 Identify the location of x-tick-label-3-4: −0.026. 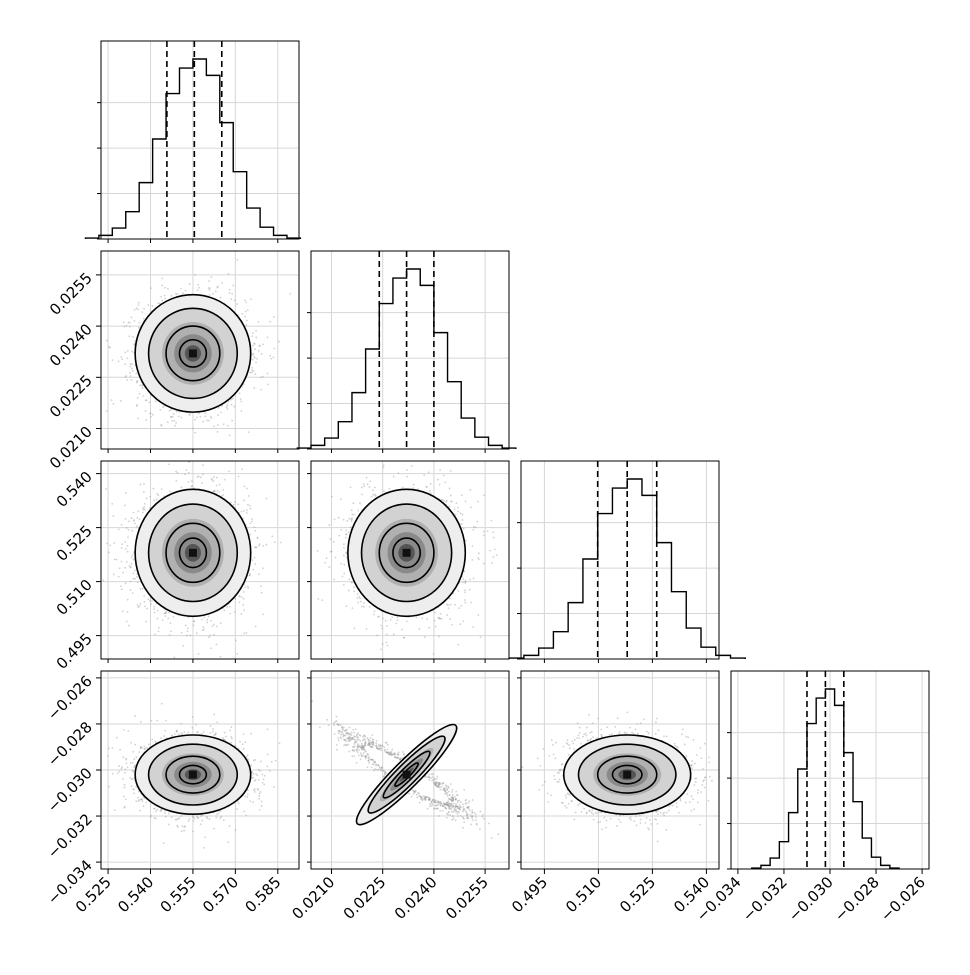
(903, 899).